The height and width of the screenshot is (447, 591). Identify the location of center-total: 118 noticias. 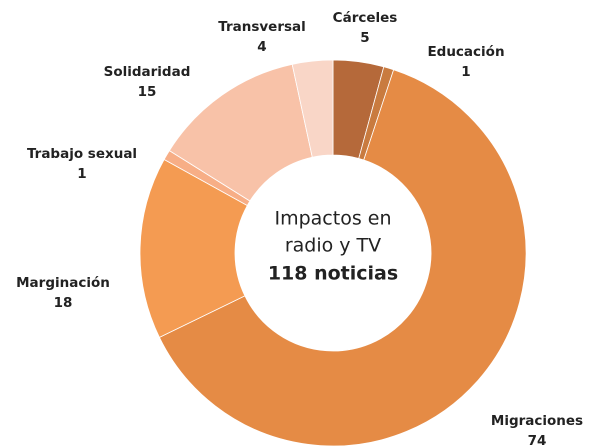
(333, 274).